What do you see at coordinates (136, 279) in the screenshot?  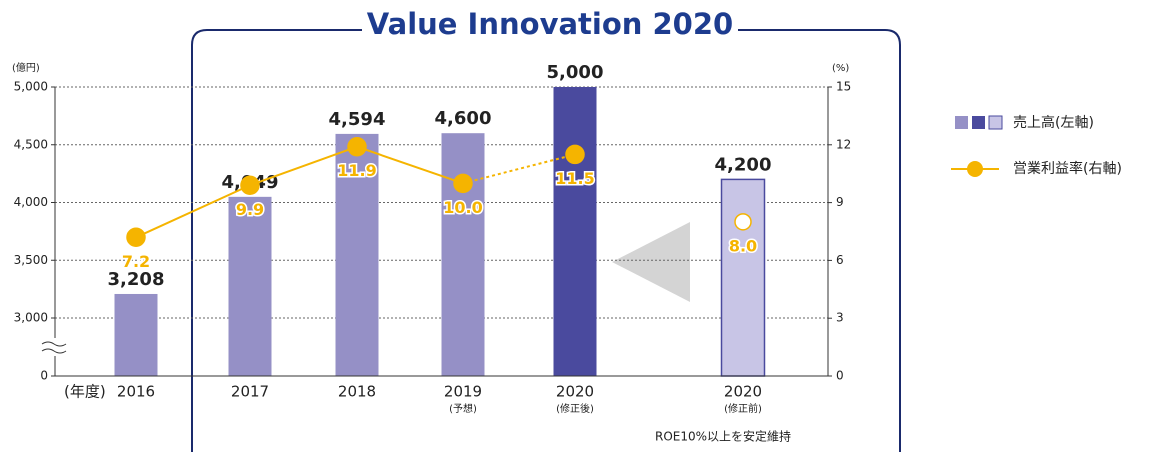 I see `bar-value-label: 3,208` at bounding box center [136, 279].